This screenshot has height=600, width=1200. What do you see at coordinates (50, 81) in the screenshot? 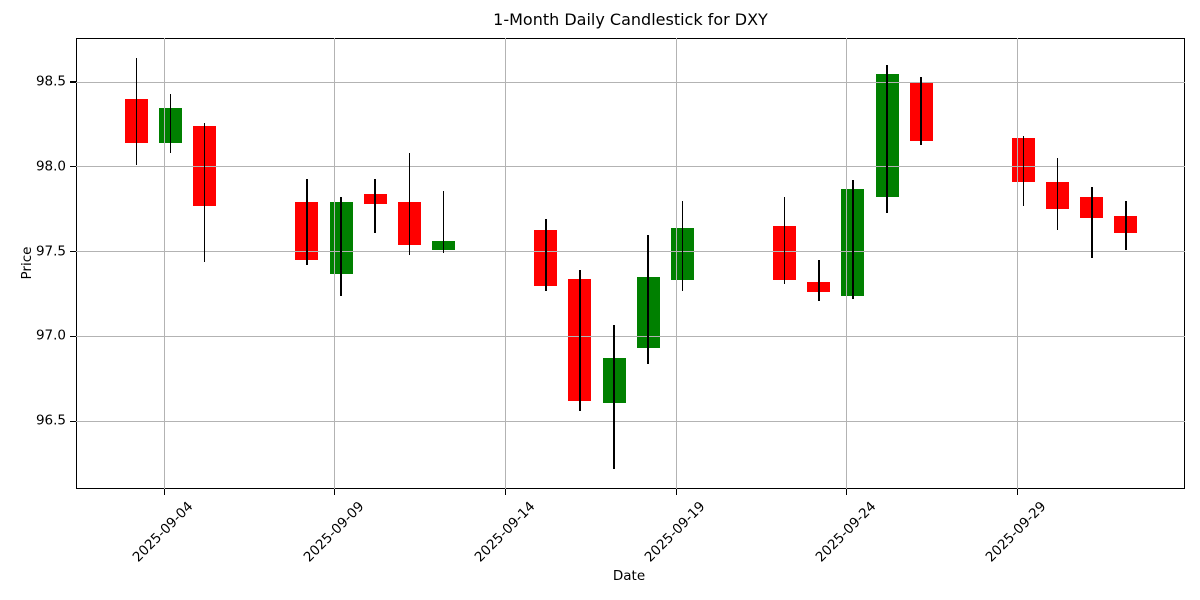
I see `y-tick-label-98.5: 98.5` at bounding box center [50, 81].